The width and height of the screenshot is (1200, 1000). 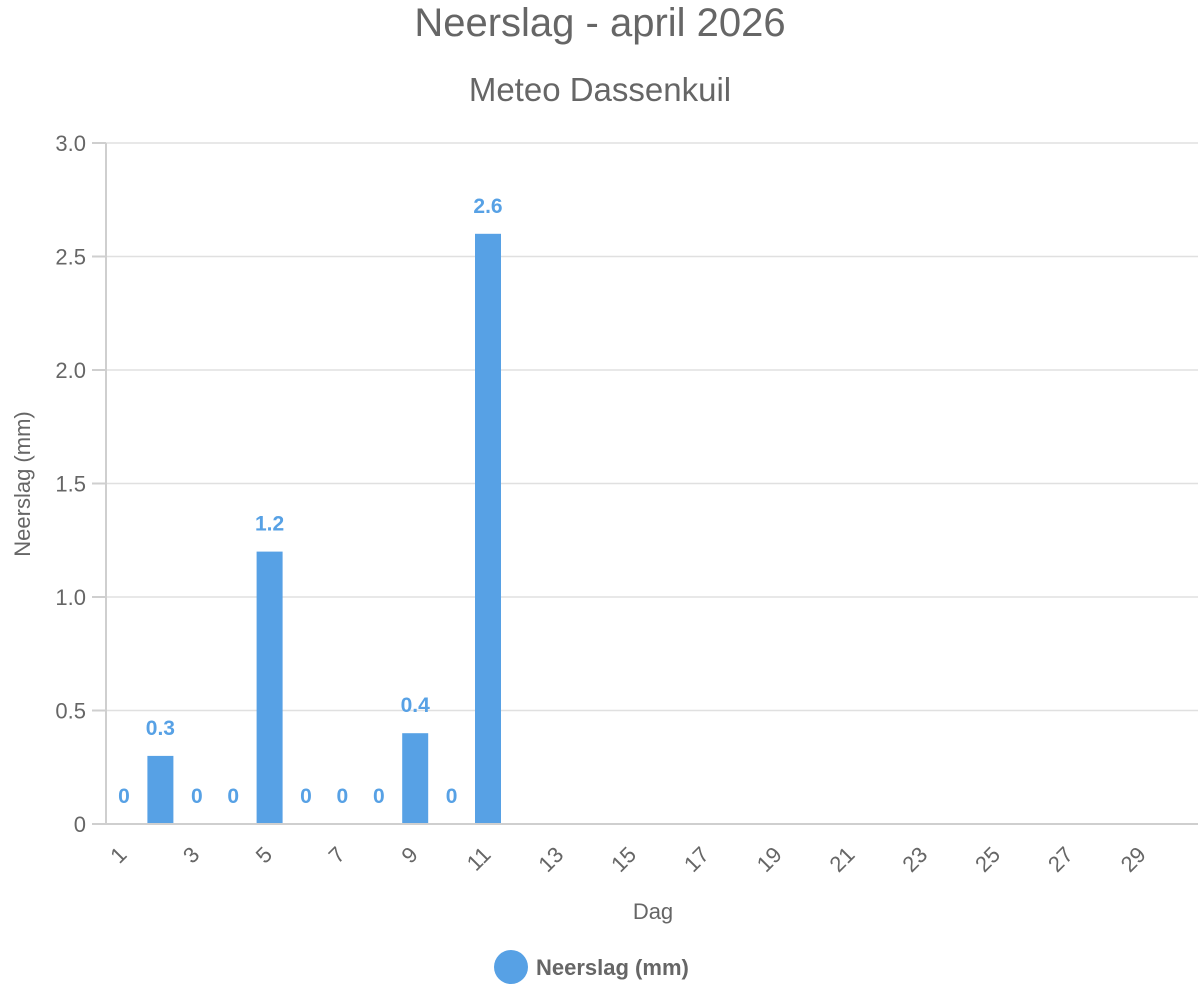 What do you see at coordinates (306, 796) in the screenshot?
I see `data-label-day-6: 0` at bounding box center [306, 796].